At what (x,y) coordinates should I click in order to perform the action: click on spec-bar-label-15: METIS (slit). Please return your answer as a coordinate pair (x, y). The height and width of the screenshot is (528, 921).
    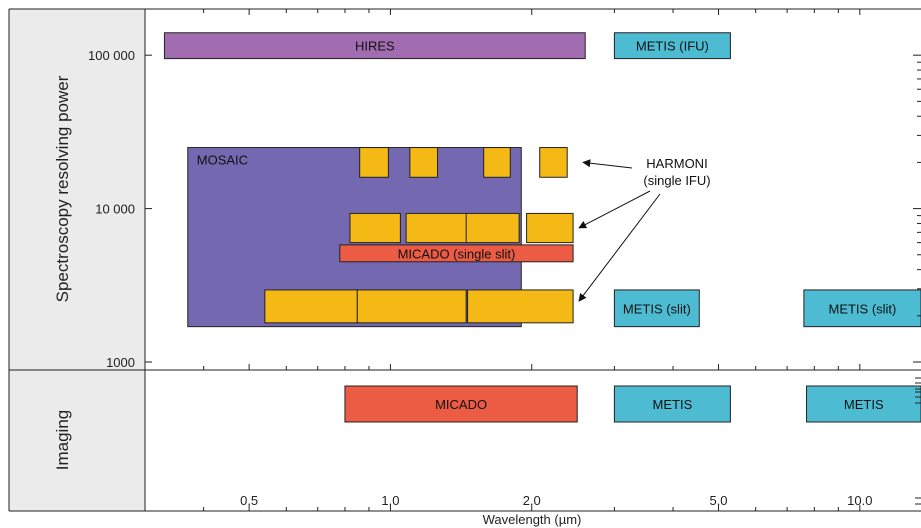
    Looking at the image, I should click on (657, 308).